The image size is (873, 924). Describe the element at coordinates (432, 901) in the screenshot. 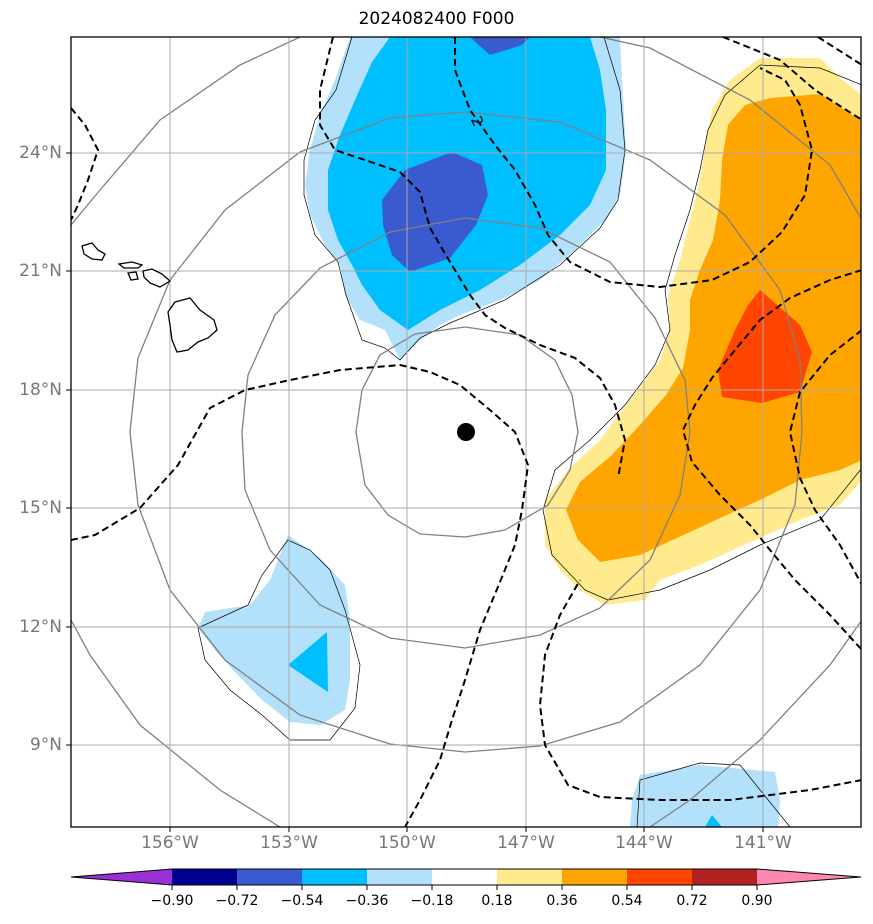

I see `colorbar-label: −0.18` at that location.